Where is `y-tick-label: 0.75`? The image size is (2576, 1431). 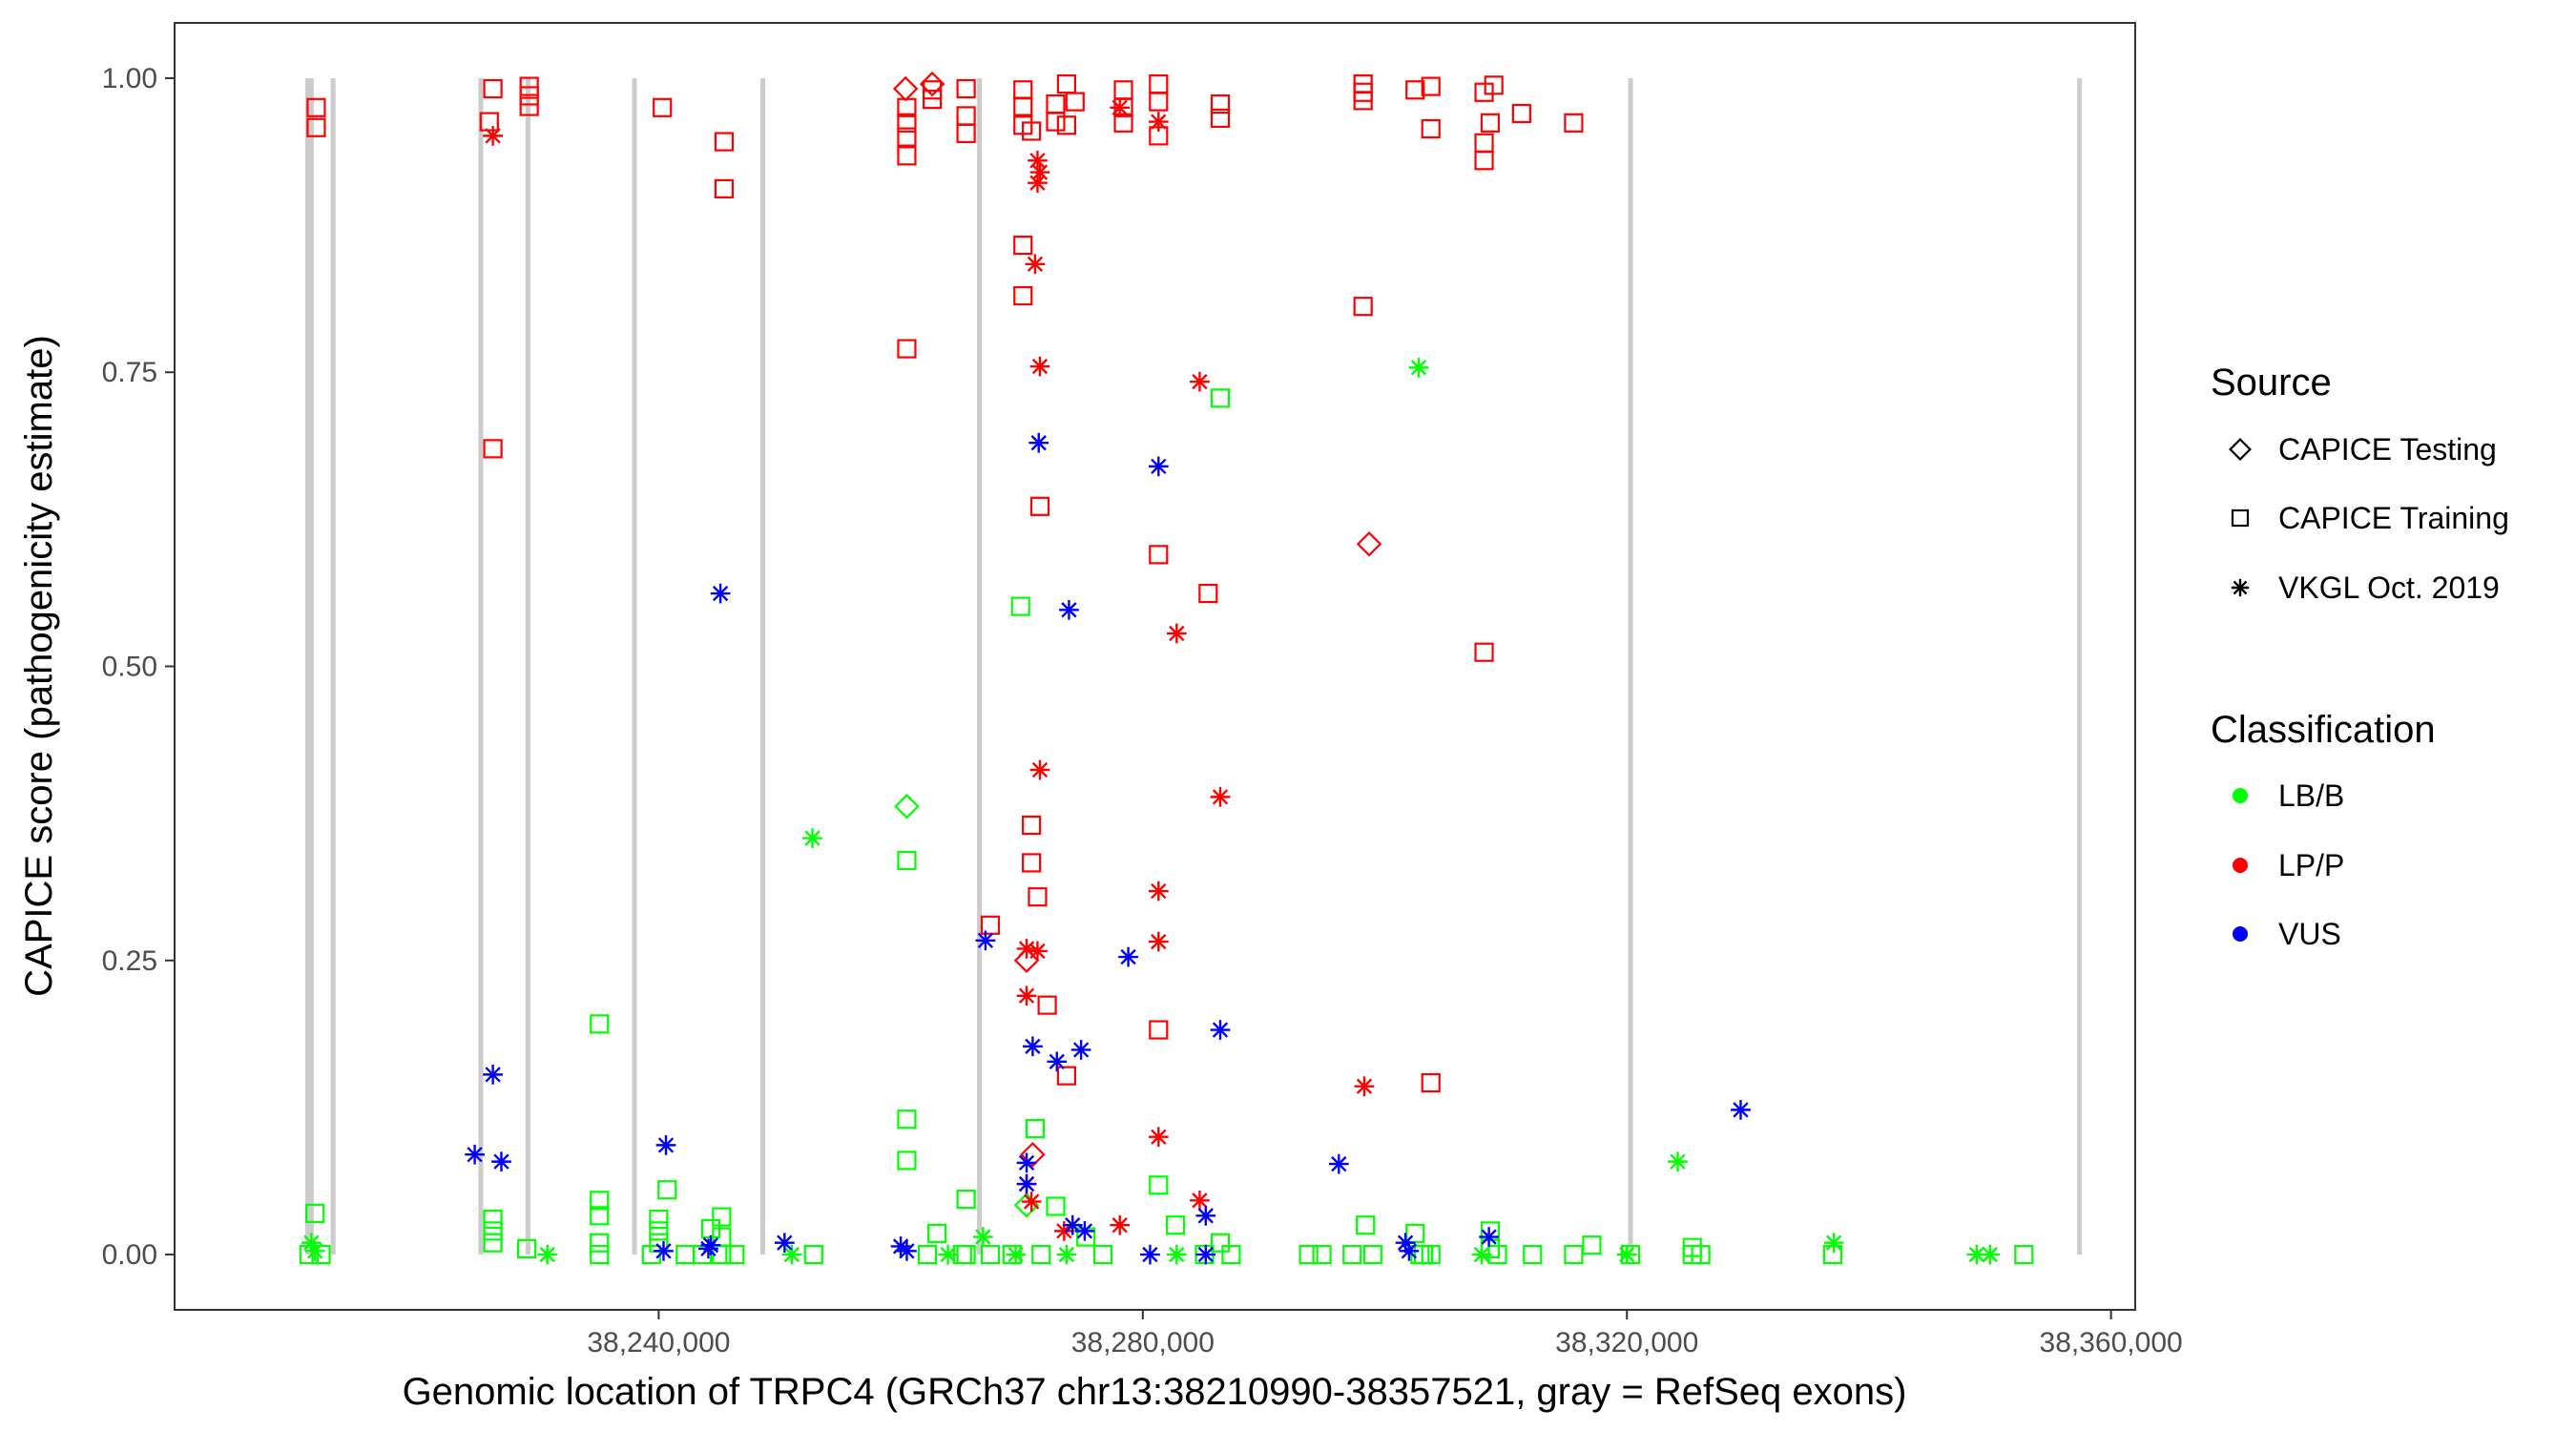
y-tick-label: 0.75 is located at coordinates (129, 372).